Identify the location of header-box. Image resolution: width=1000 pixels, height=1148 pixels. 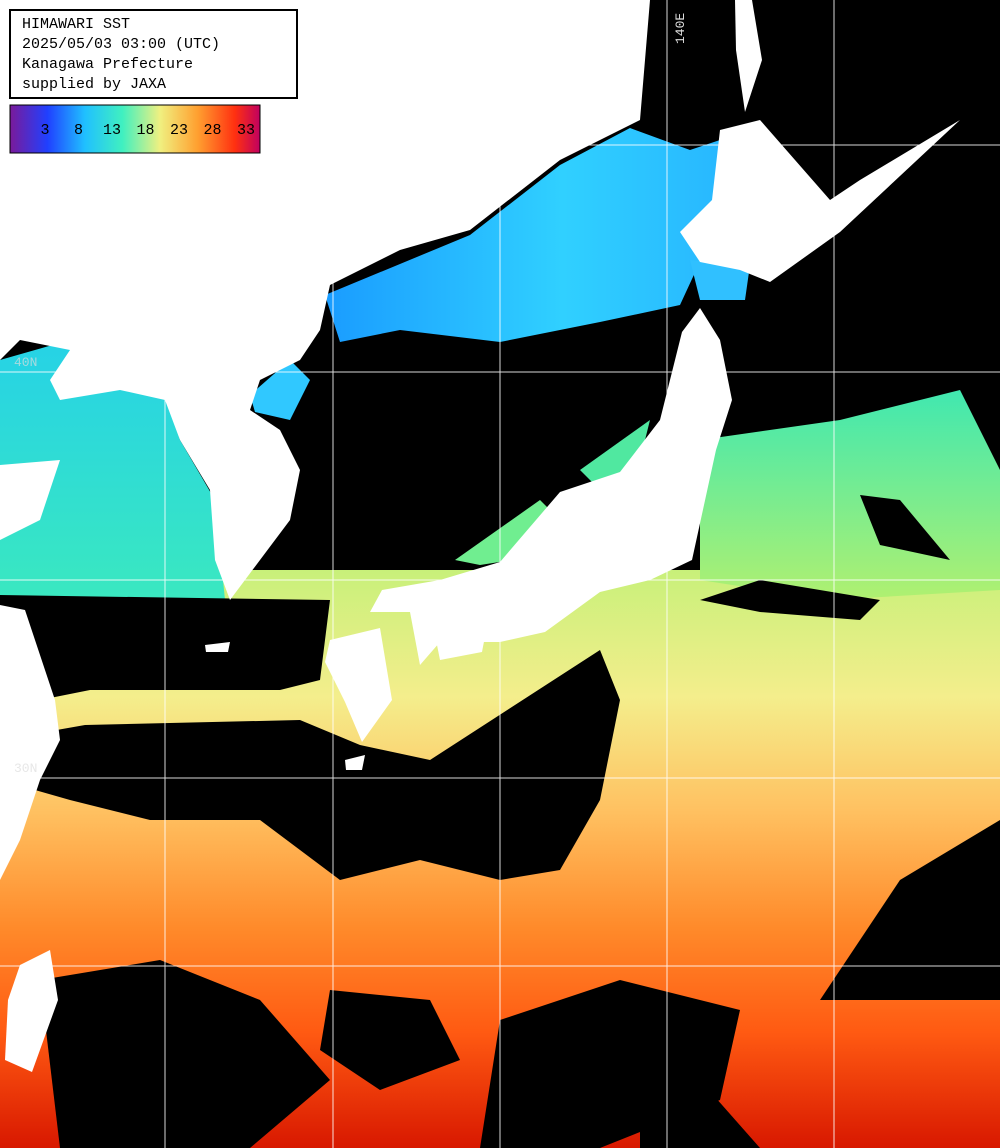
(153, 54).